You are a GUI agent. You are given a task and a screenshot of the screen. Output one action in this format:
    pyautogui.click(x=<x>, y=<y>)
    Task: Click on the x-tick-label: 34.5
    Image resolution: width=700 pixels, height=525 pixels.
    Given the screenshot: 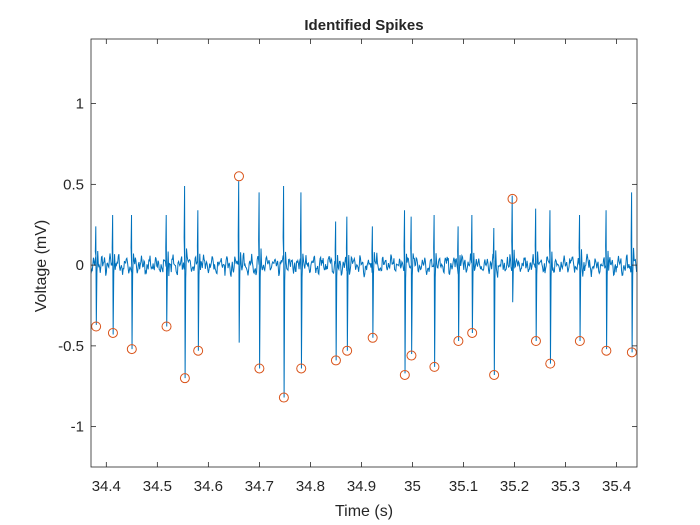 What is the action you would take?
    pyautogui.click(x=157, y=486)
    